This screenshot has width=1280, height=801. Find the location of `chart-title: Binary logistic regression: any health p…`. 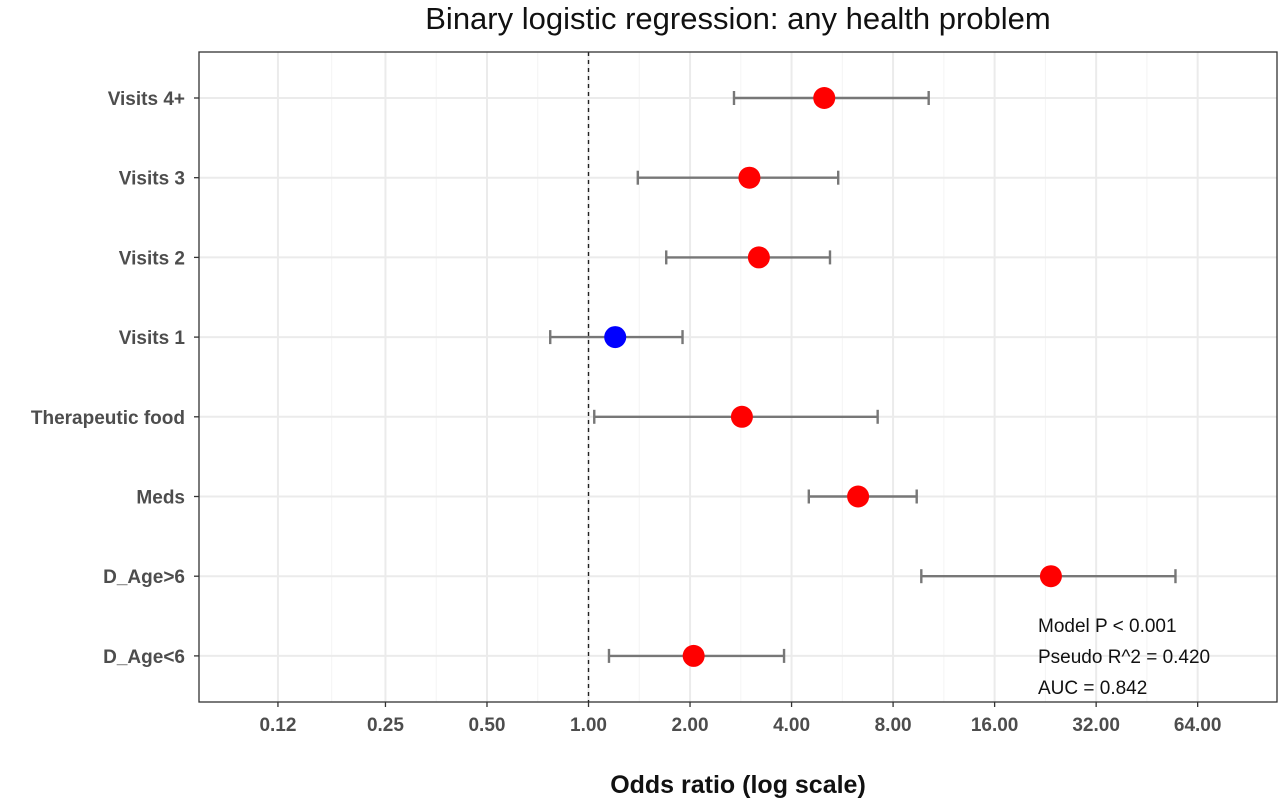

chart-title: Binary logistic regression: any health p… is located at coordinates (737, 18).